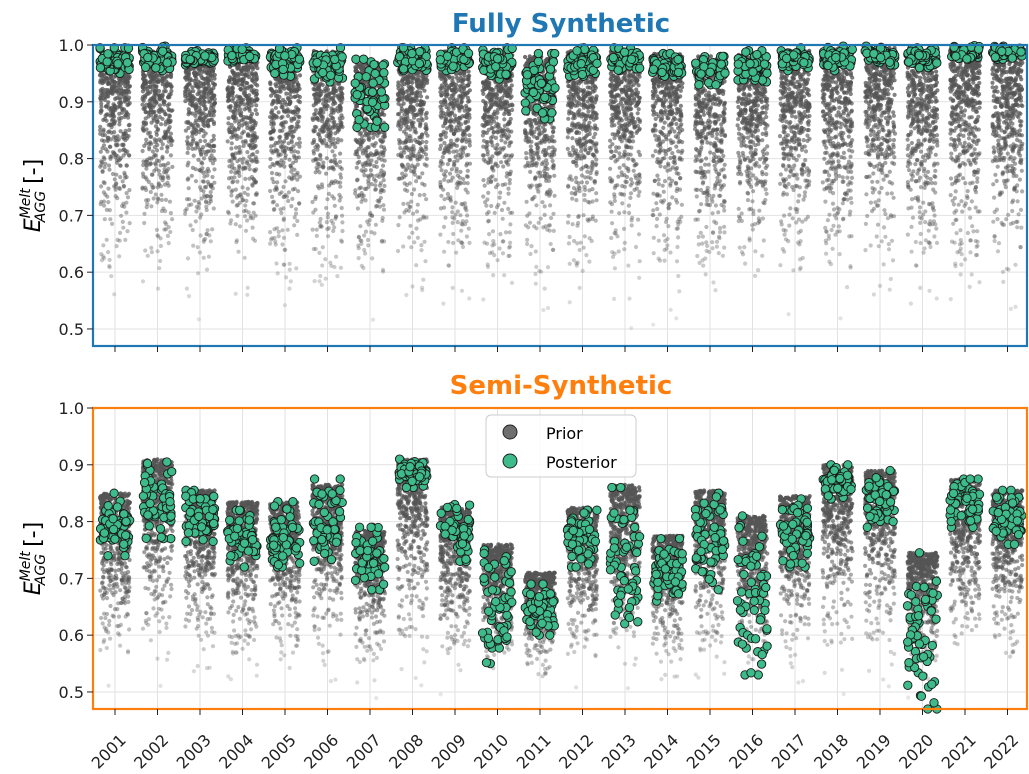 The height and width of the screenshot is (774, 1029). What do you see at coordinates (561, 24) in the screenshot?
I see `chart-title: Fully Synthetic` at bounding box center [561, 24].